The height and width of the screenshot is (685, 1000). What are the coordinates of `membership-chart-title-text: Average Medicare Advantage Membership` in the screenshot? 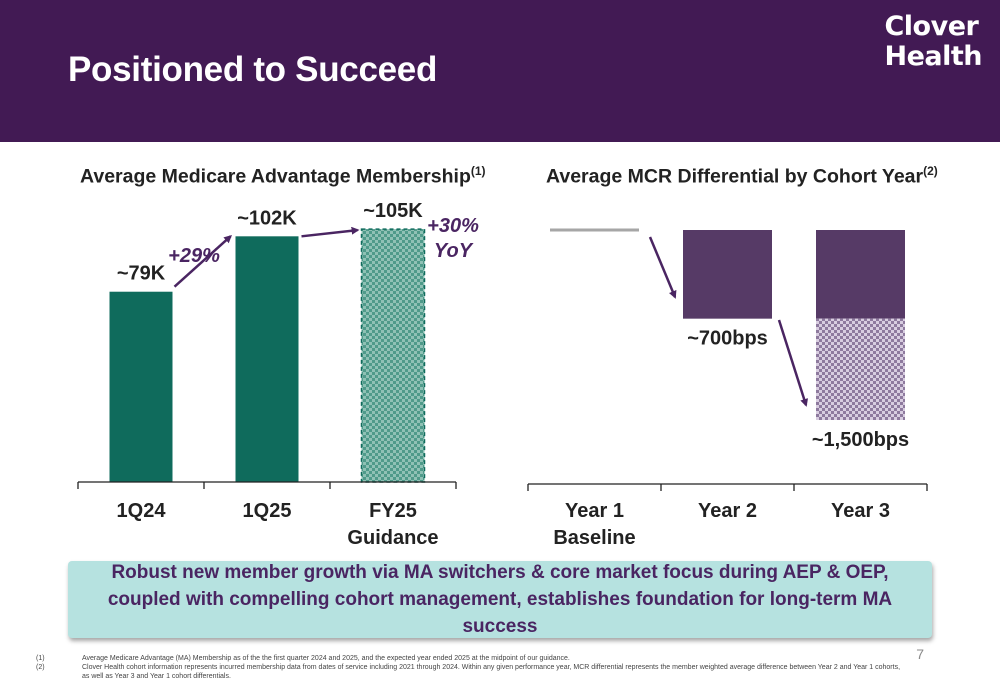 It's located at (275, 176).